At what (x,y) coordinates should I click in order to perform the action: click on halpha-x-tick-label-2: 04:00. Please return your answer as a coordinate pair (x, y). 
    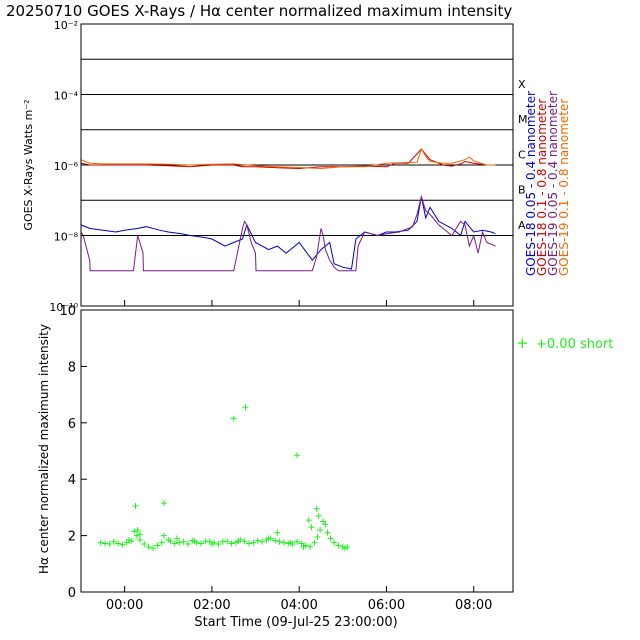
    Looking at the image, I should click on (298, 605).